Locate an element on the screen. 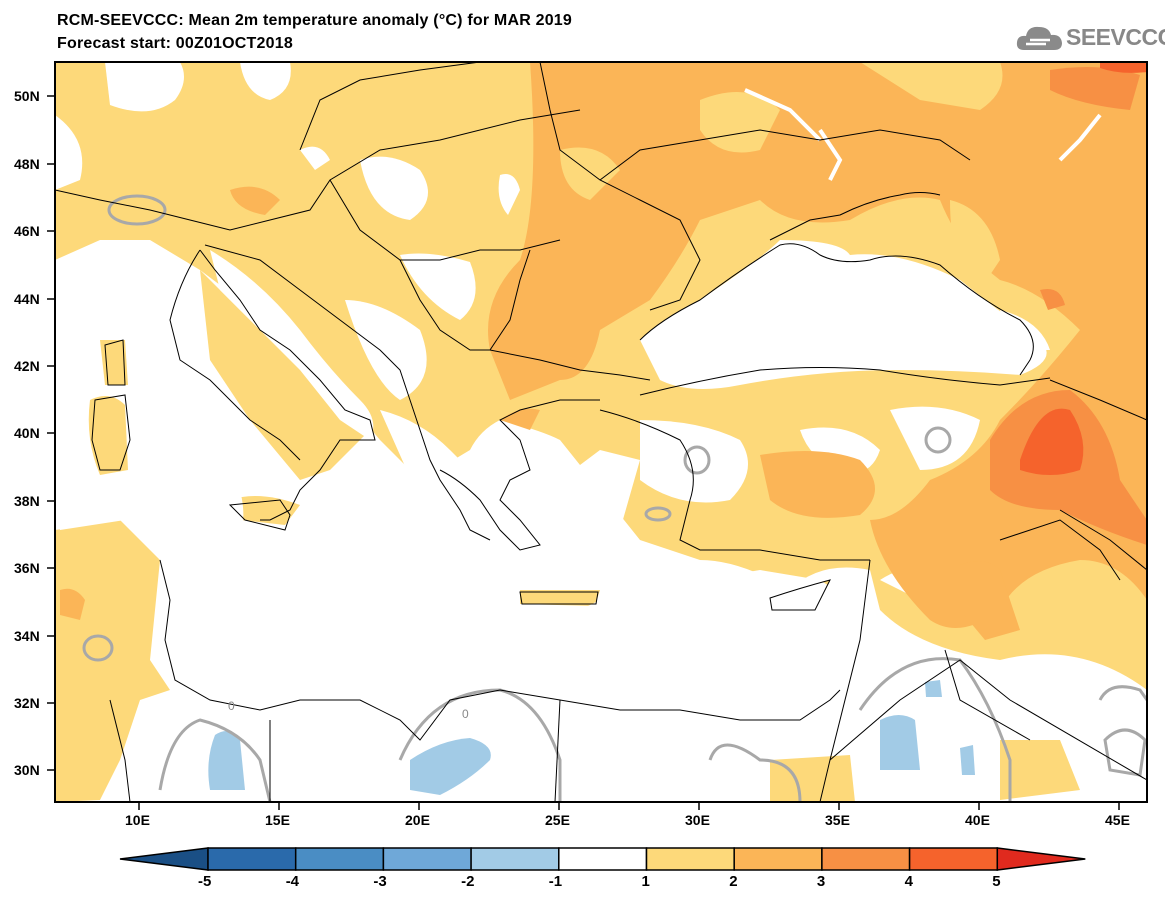 Image resolution: width=1165 pixels, height=907 pixels. colorbar-extend-high is located at coordinates (1041, 859).